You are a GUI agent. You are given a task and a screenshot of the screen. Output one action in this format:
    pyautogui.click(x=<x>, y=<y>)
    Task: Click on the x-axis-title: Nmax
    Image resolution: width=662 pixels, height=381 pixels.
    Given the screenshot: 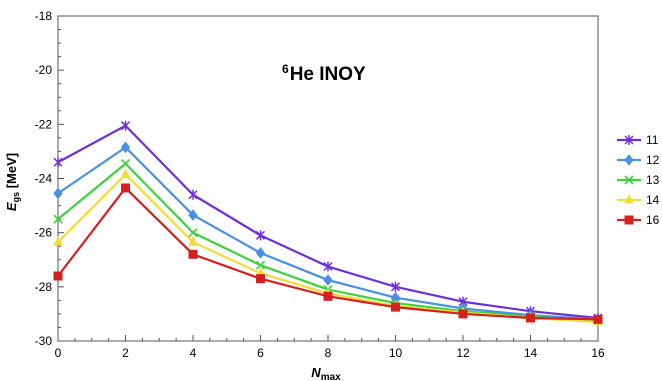 What is the action you would take?
    pyautogui.click(x=326, y=373)
    